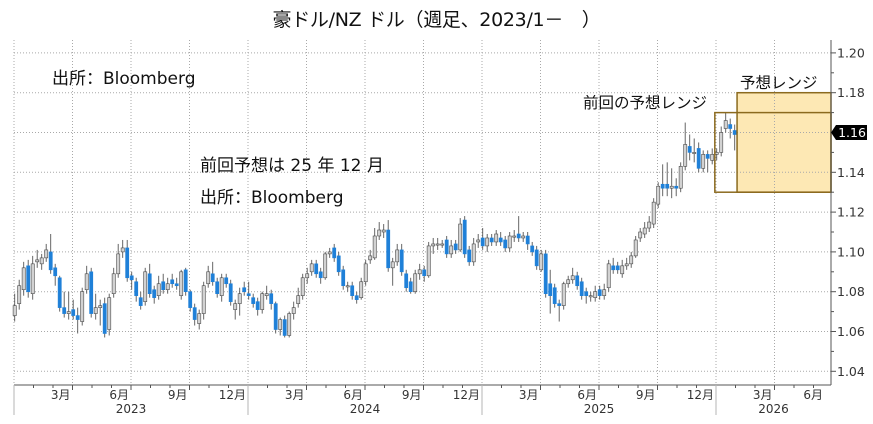 The image size is (873, 424). Describe the element at coordinates (773, 409) in the screenshot. I see `x-axis-year-label: 2026` at that location.